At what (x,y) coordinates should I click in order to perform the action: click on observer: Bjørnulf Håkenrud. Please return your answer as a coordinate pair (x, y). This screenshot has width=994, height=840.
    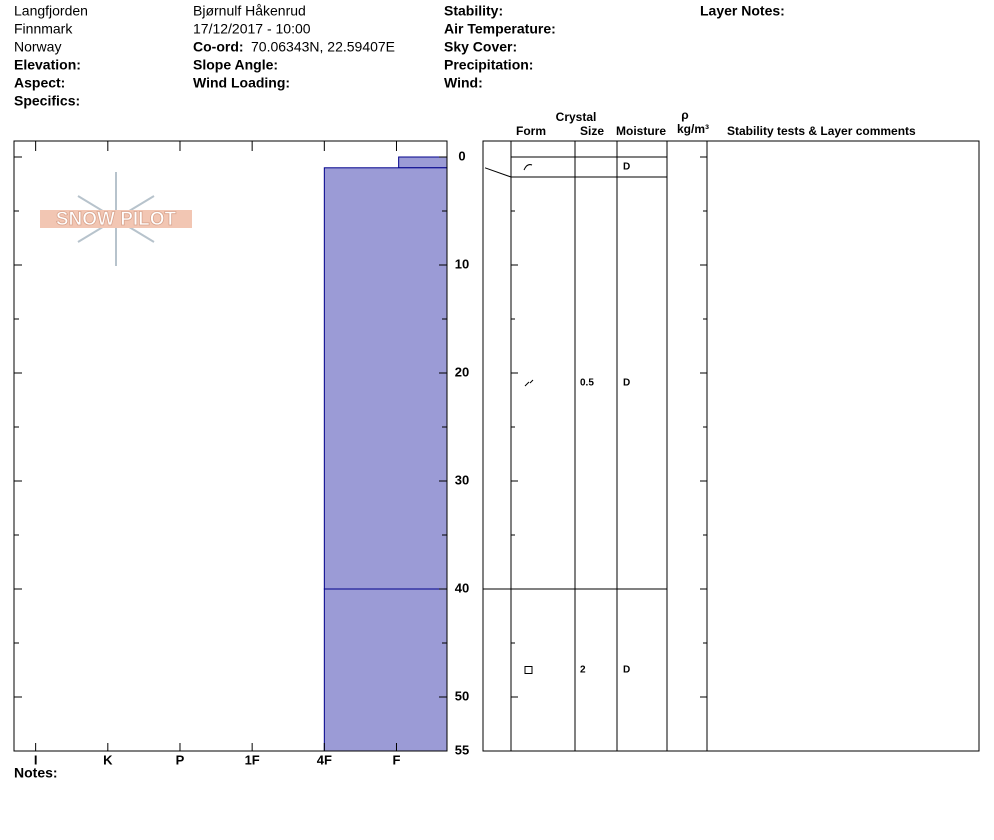
    Looking at the image, I should click on (249, 11).